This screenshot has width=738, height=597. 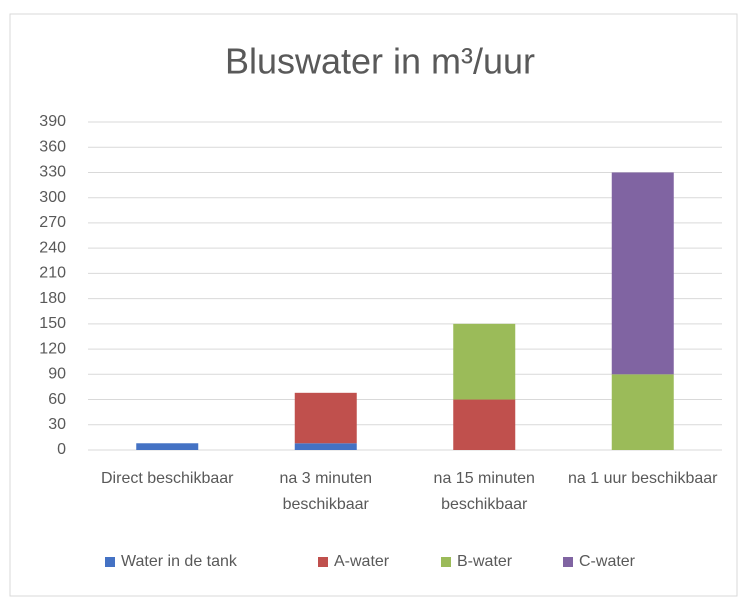 I want to click on y-tick-label: 180, so click(x=52, y=298).